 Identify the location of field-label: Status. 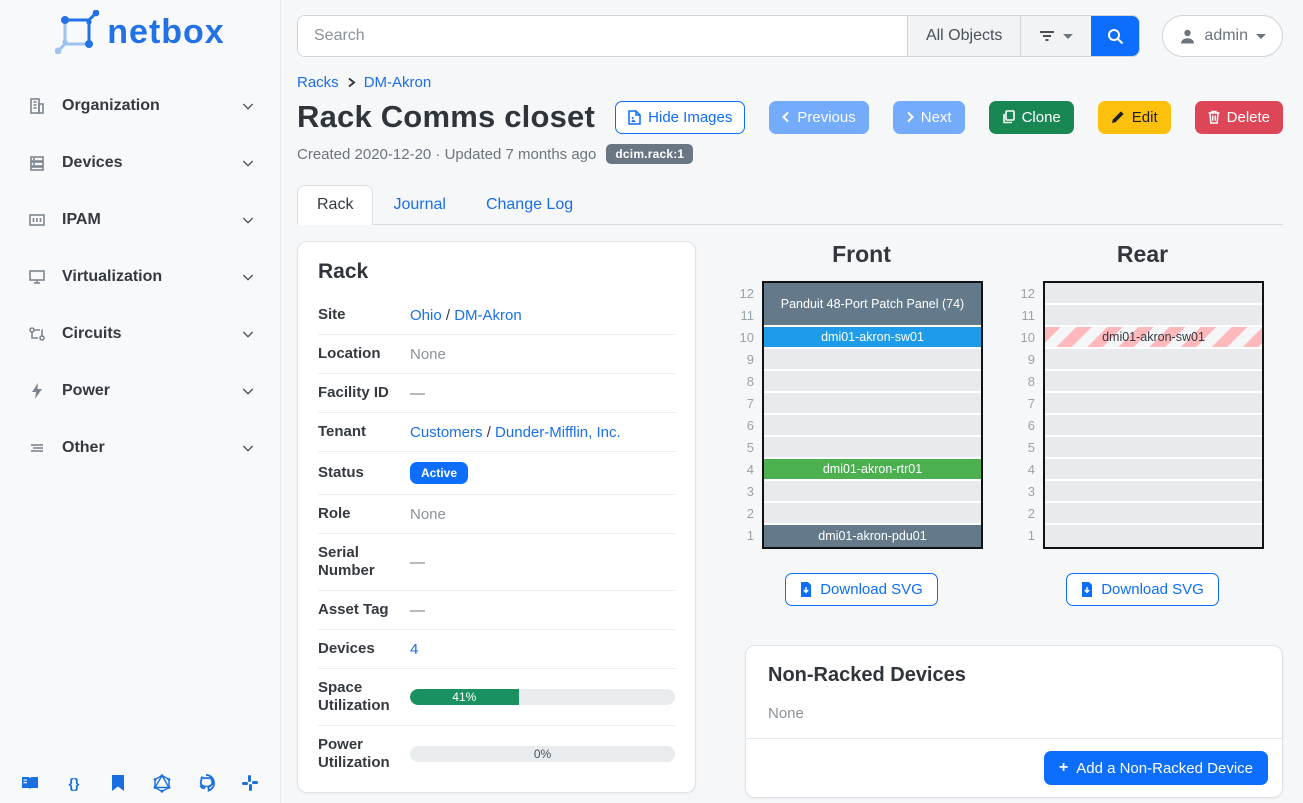
(341, 472).